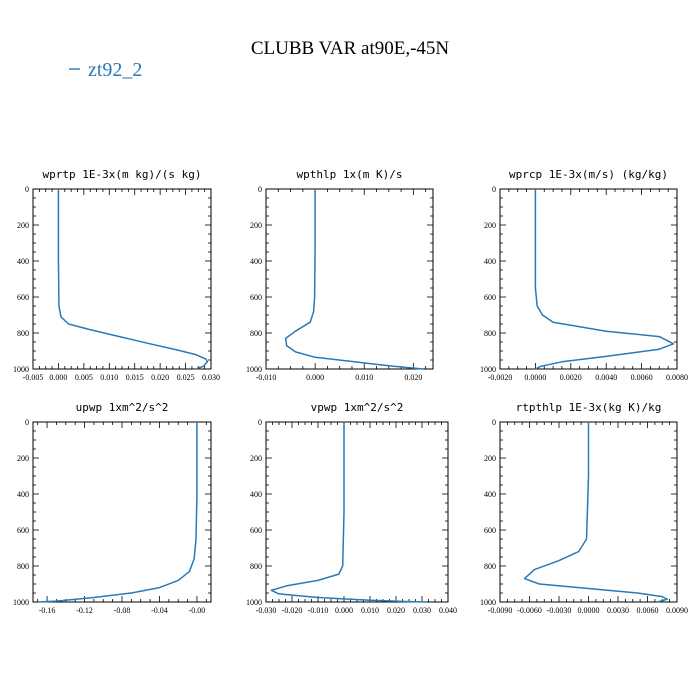  I want to click on x-tick-label: -0.020, so click(292, 610).